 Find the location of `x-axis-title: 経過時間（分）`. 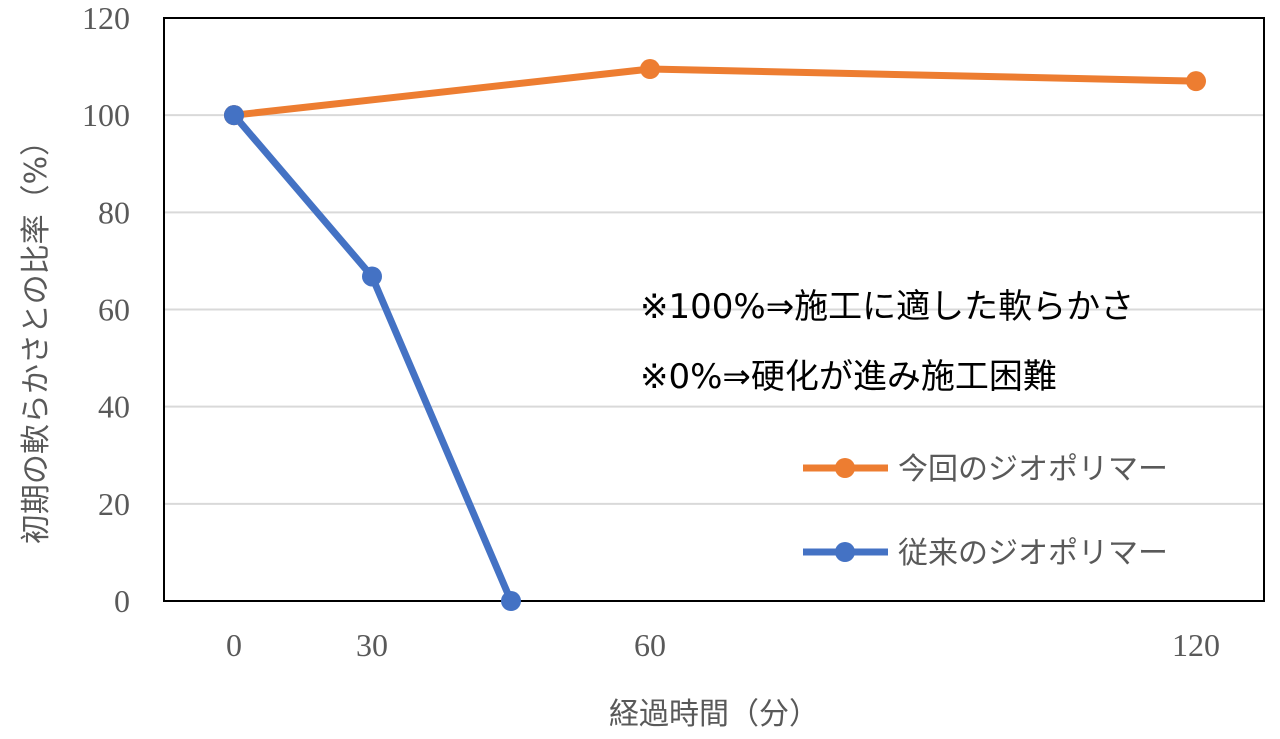

x-axis-title: 経過時間（分） is located at coordinates (714, 714).